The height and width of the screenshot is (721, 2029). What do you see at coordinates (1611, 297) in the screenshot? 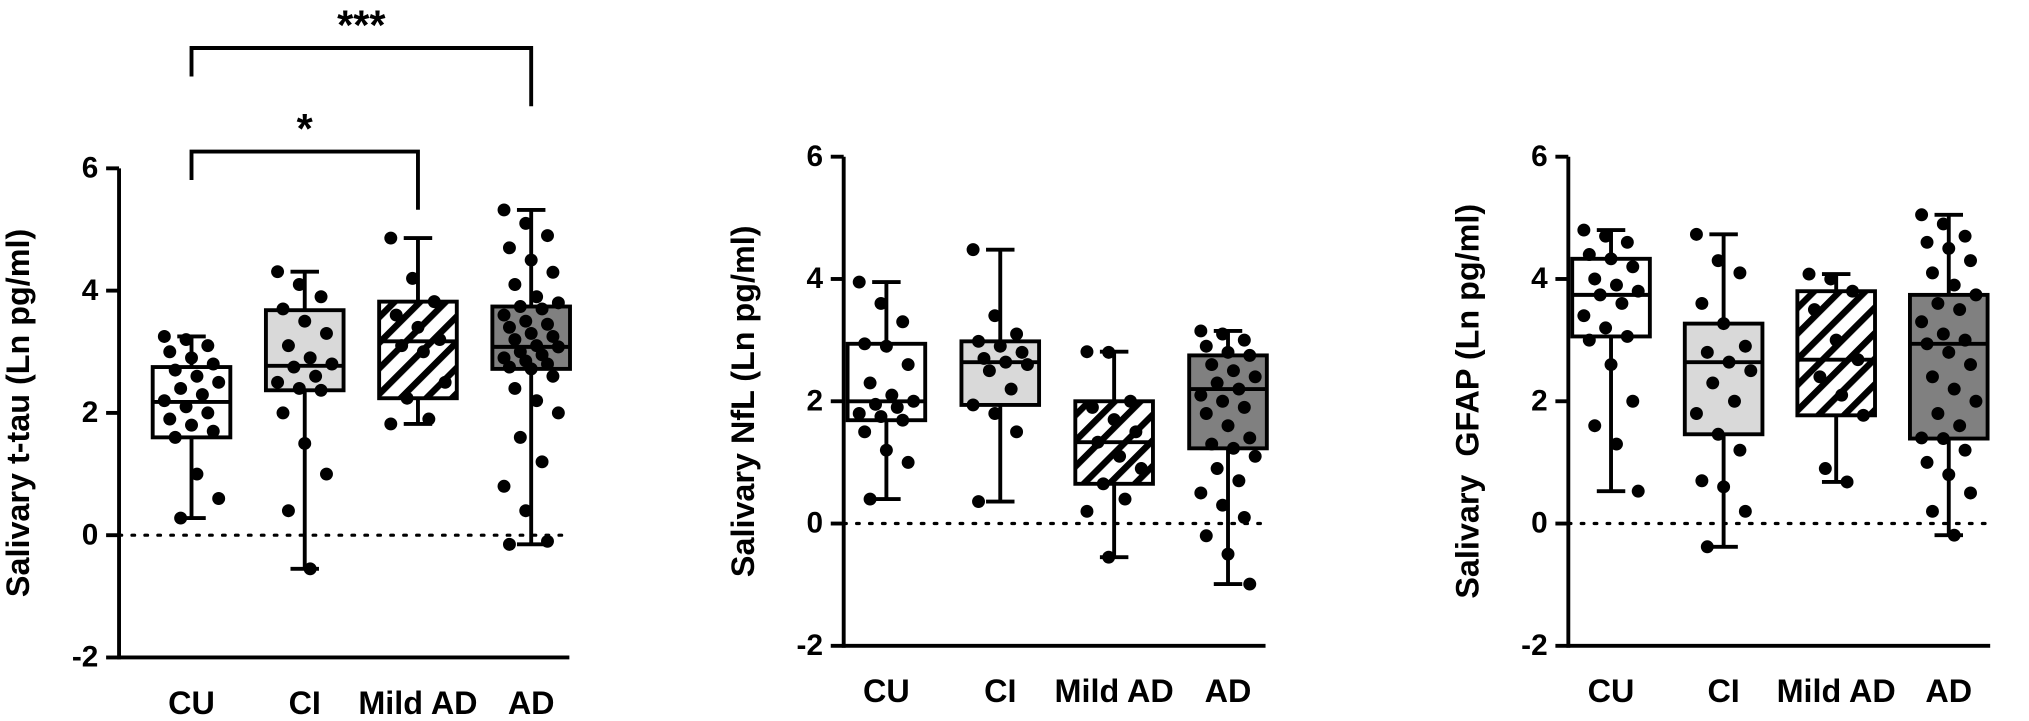
I see `box` at bounding box center [1611, 297].